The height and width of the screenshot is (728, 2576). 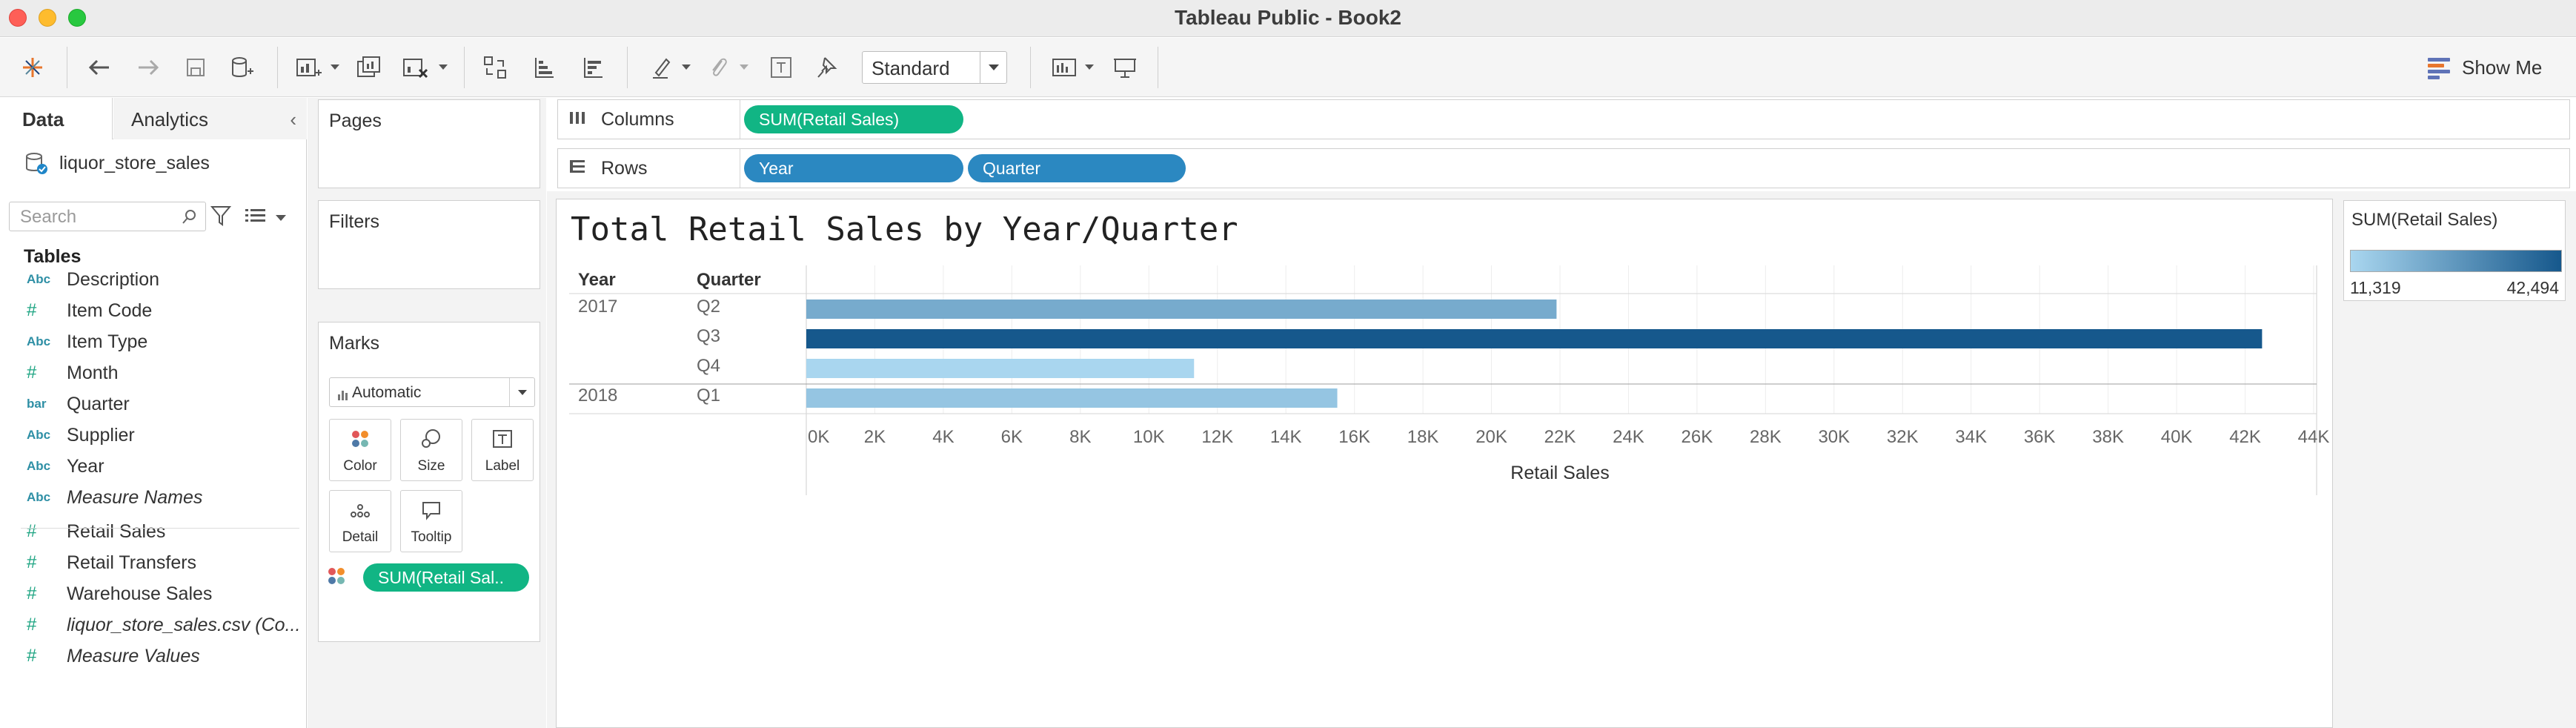 What do you see at coordinates (112, 563) in the screenshot?
I see `field-item: # Retail Transfers` at bounding box center [112, 563].